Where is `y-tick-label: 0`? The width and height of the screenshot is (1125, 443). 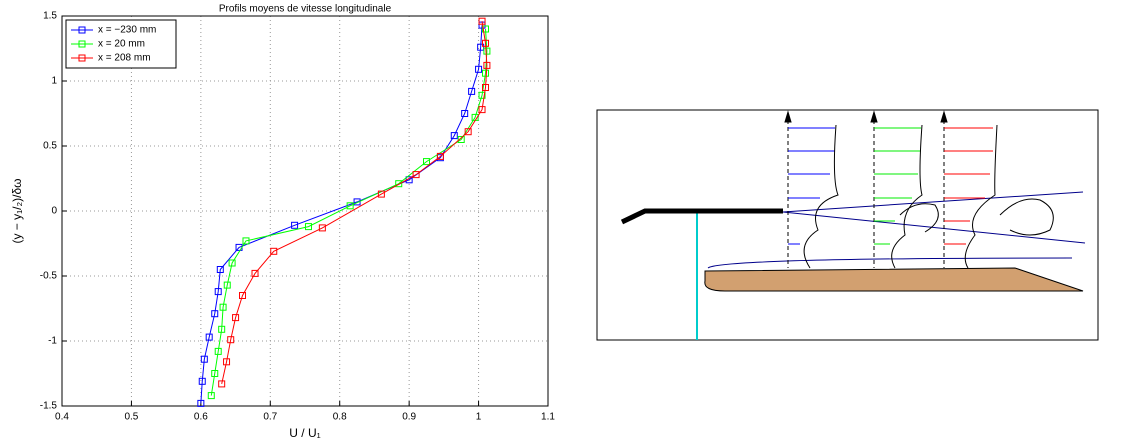
y-tick-label: 0 is located at coordinates (54, 211).